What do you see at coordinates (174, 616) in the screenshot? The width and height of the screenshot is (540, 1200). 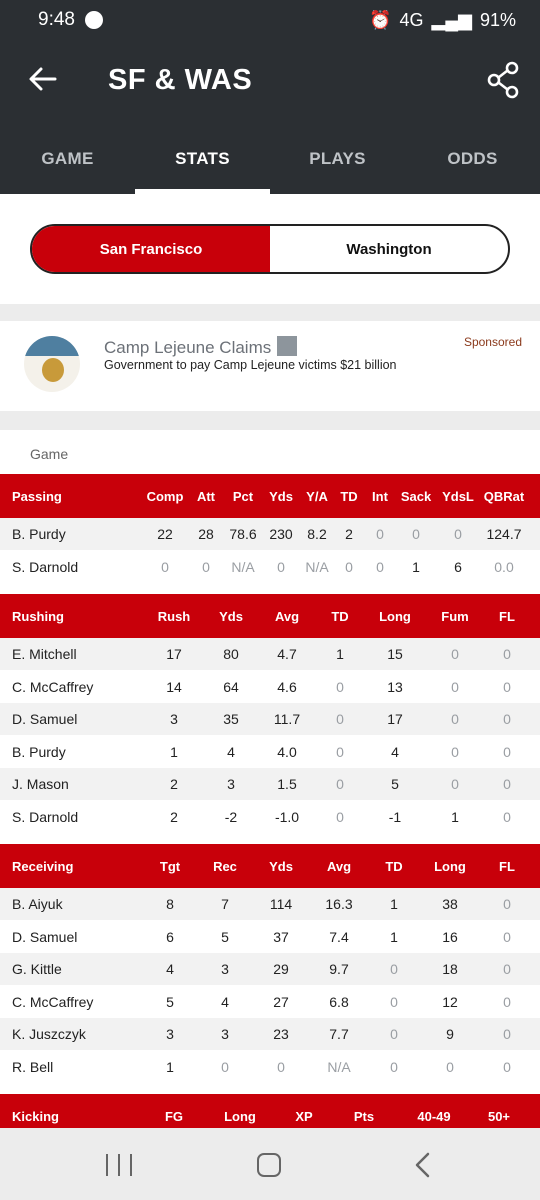 I see `column-header: Rush` at bounding box center [174, 616].